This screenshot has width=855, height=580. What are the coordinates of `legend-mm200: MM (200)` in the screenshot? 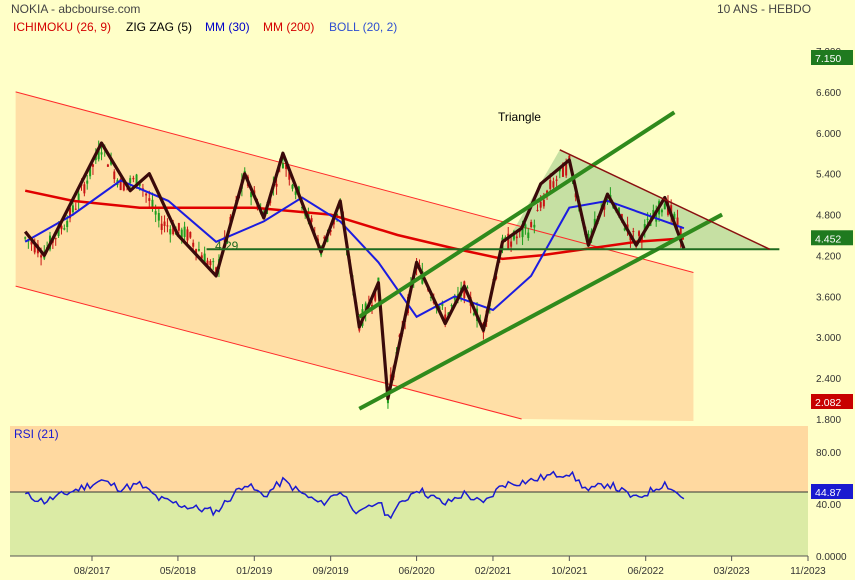 It's located at (289, 27).